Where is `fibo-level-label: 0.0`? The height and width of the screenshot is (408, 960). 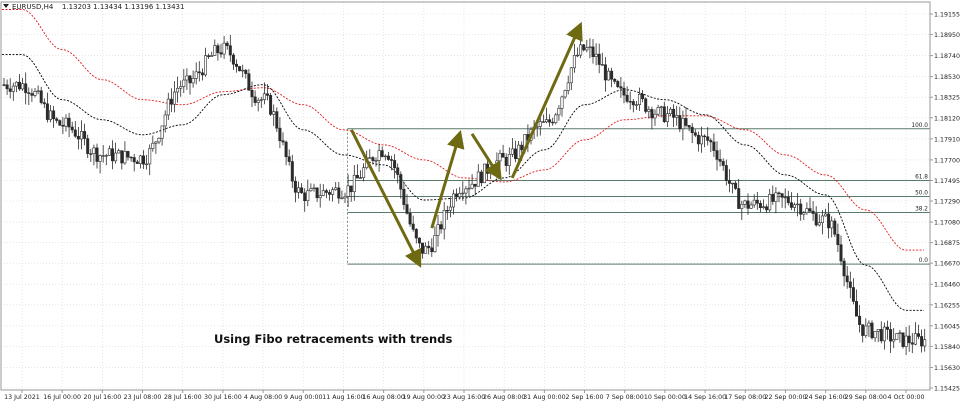 fibo-level-label: 0.0 is located at coordinates (924, 261).